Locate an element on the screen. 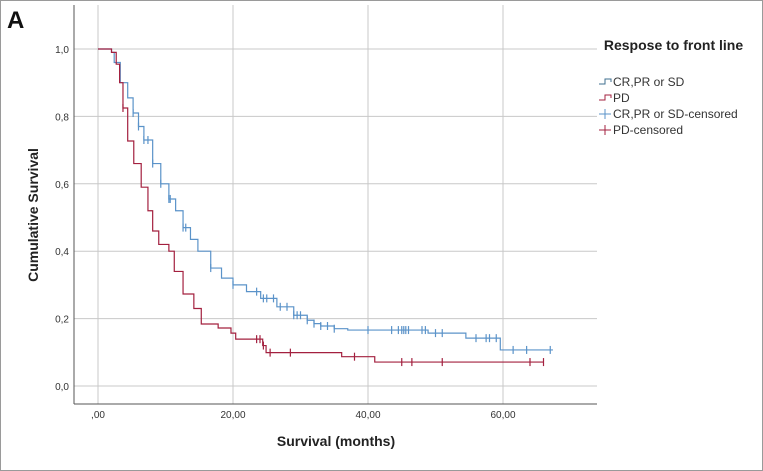  legend-entry: CR,PR or SD is located at coordinates (649, 82).